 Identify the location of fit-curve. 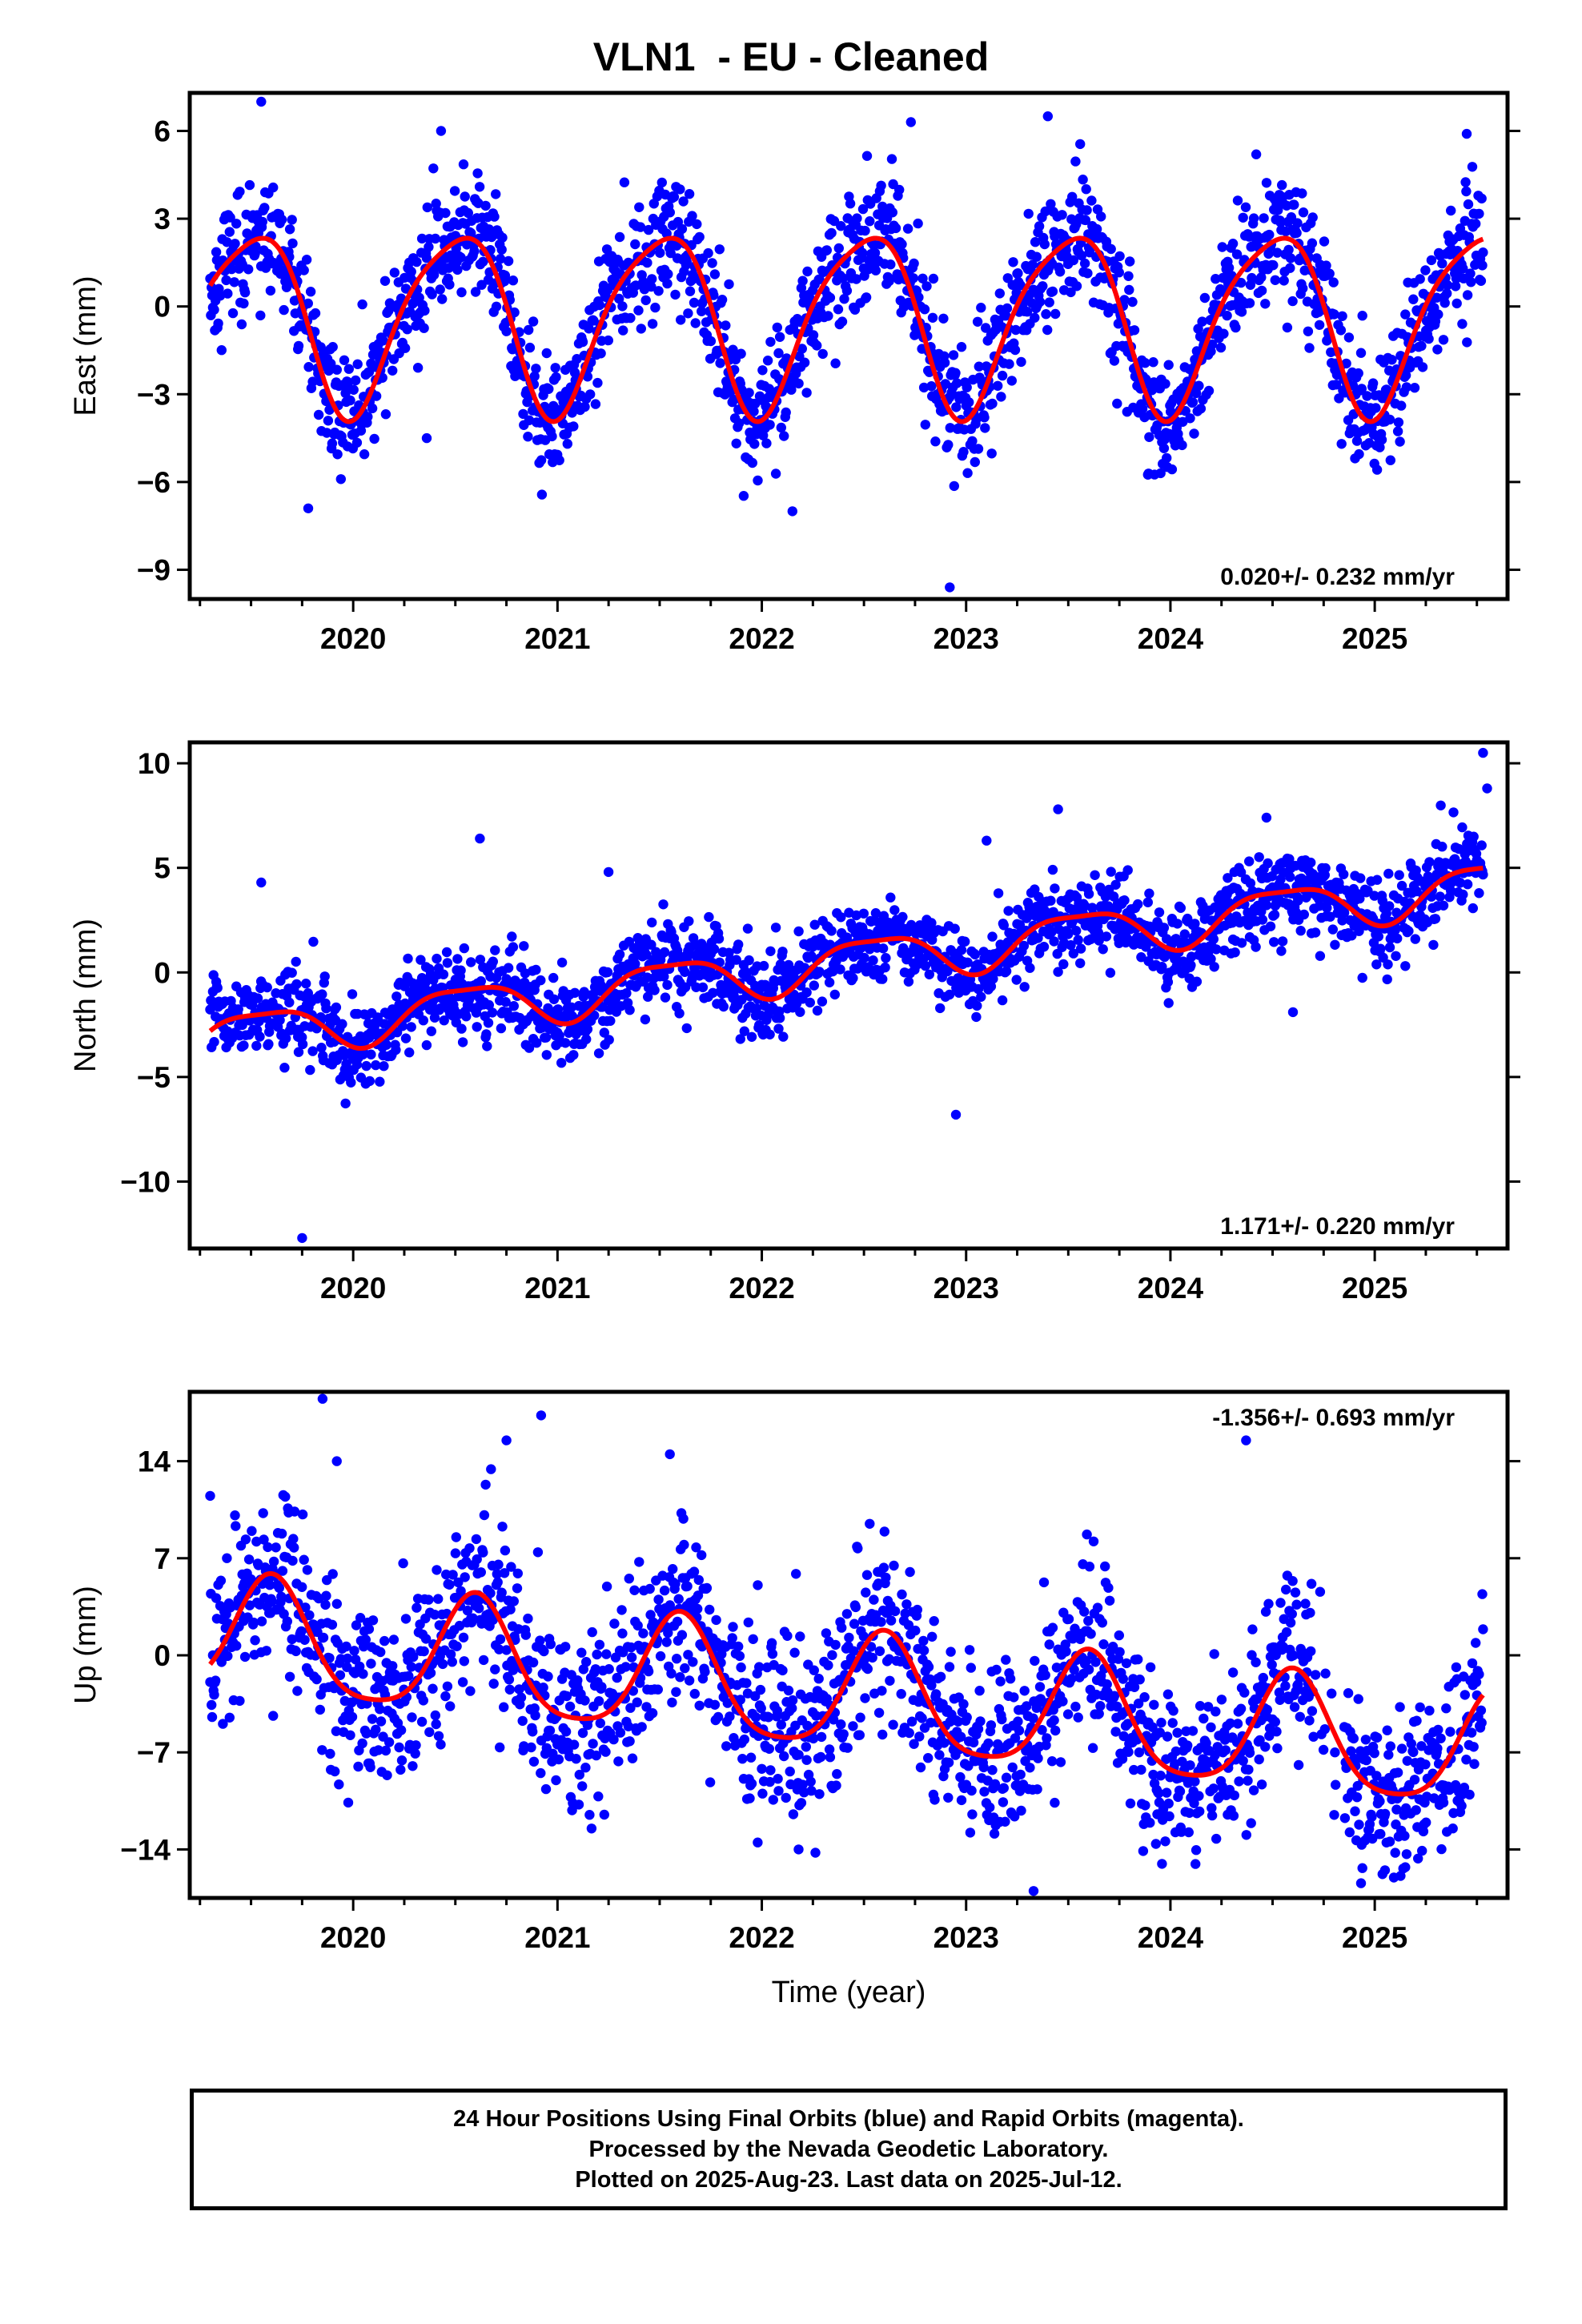
(846, 959).